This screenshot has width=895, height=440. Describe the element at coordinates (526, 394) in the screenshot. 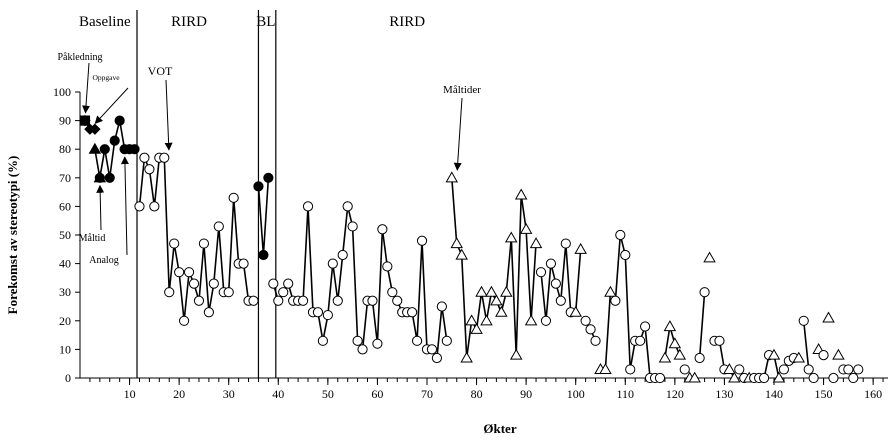

I see `x-tick-label: 90` at that location.